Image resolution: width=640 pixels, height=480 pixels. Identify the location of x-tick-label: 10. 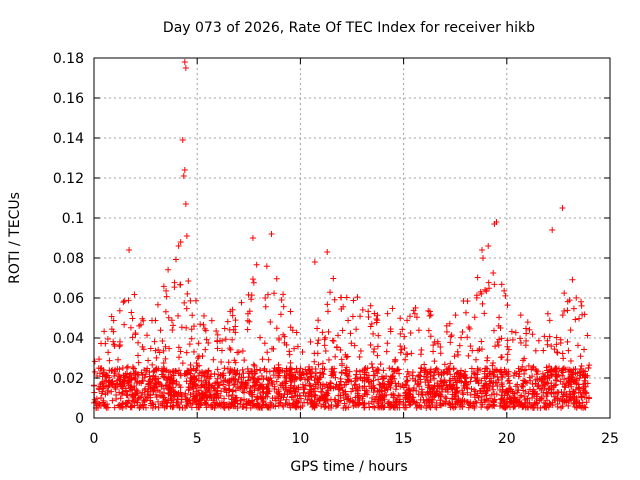
(300, 439).